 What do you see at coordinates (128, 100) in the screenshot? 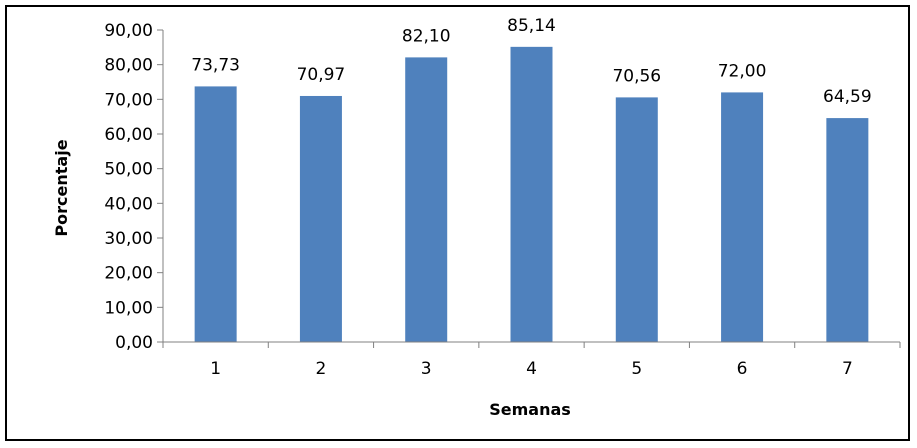
I see `y-tick-label: 70,00` at bounding box center [128, 100].